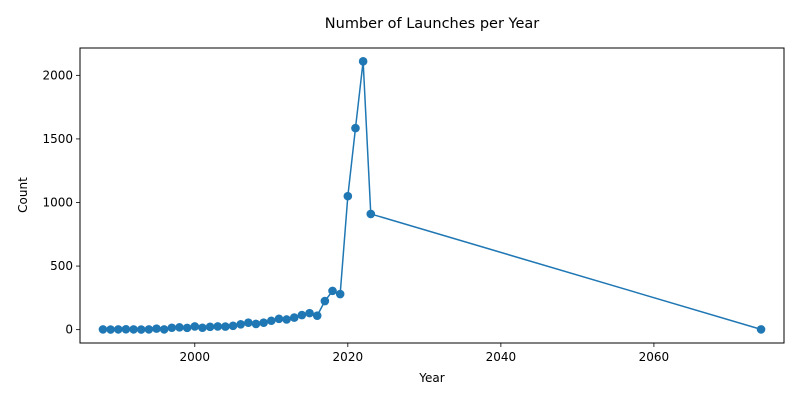 This screenshot has height=404, width=800. What do you see at coordinates (225, 326) in the screenshot?
I see `data-point-2004` at bounding box center [225, 326].